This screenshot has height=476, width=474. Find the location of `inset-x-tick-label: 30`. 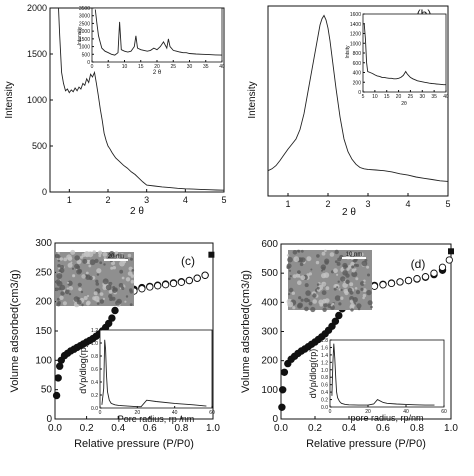

inset-x-tick-label: 30 is located at coordinates (190, 67).